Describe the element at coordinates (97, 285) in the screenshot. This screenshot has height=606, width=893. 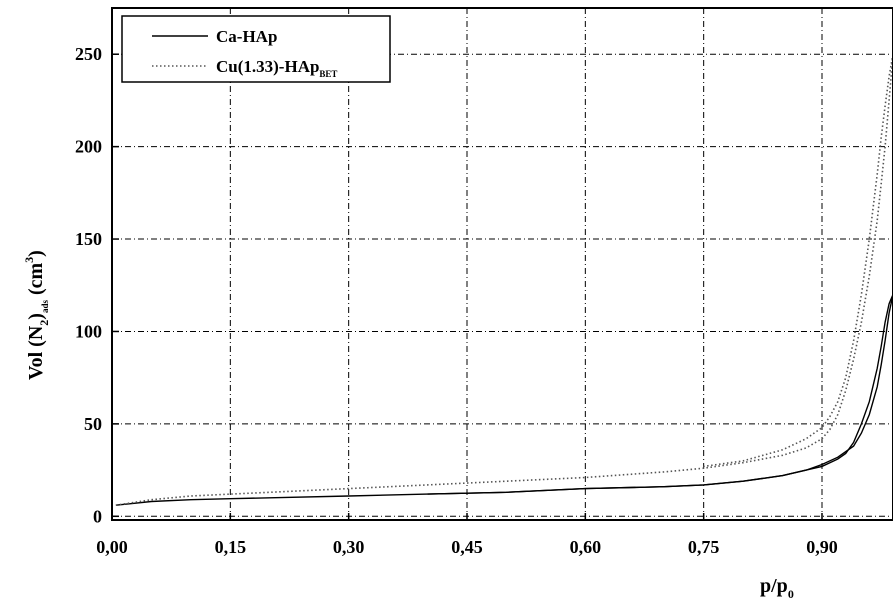
I see `y-axis: 0 50 100 150 200 250` at that location.